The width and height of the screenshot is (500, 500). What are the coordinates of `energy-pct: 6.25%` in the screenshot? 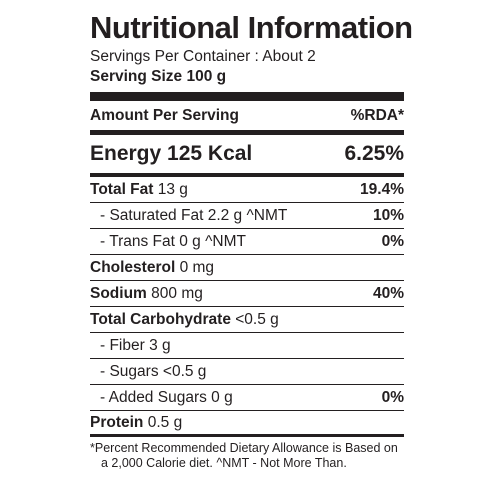 It's located at (374, 153).